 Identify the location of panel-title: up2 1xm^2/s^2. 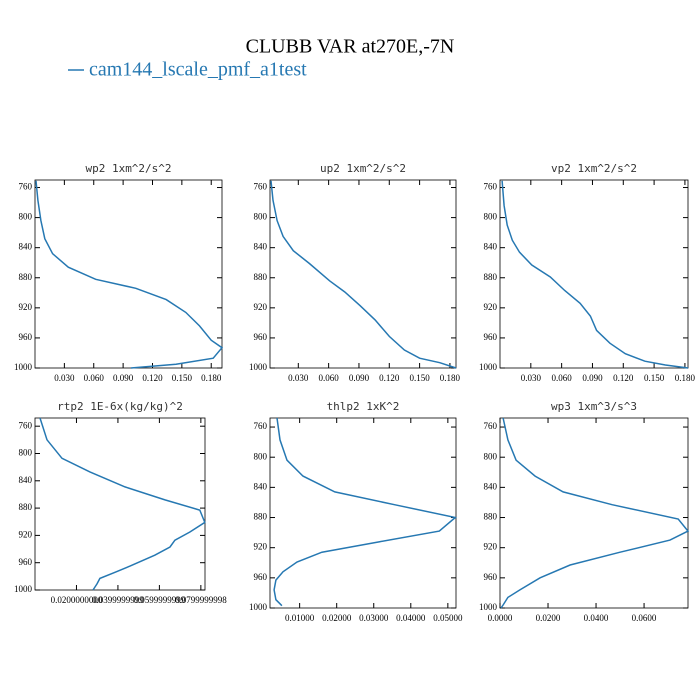
(363, 168).